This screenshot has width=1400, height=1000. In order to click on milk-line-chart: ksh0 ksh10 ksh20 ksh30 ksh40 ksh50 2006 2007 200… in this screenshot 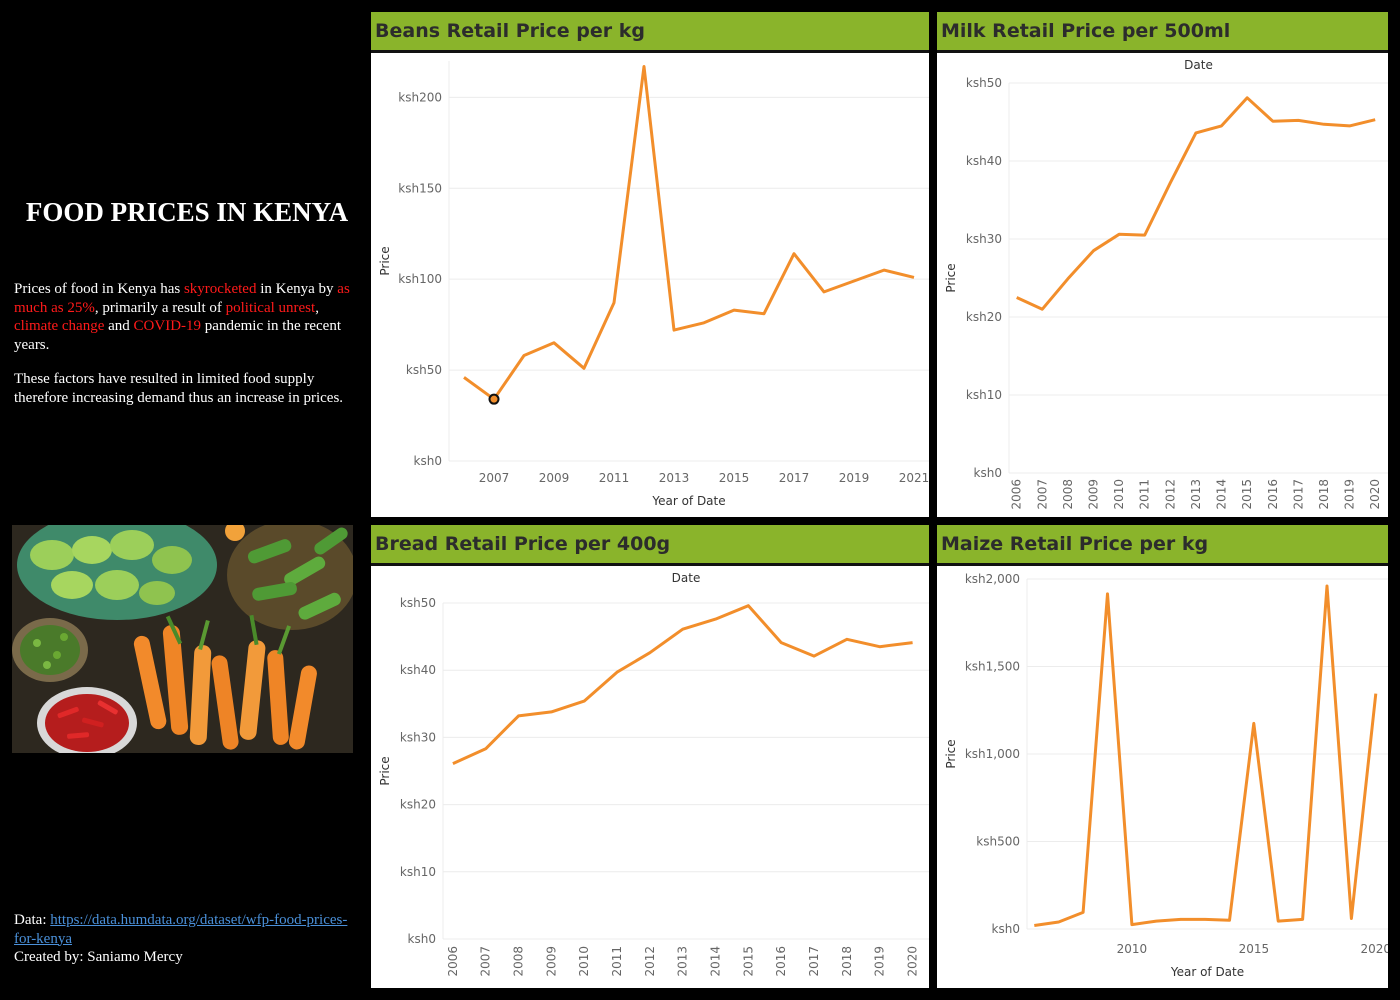, I will do `click(1162, 285)`.